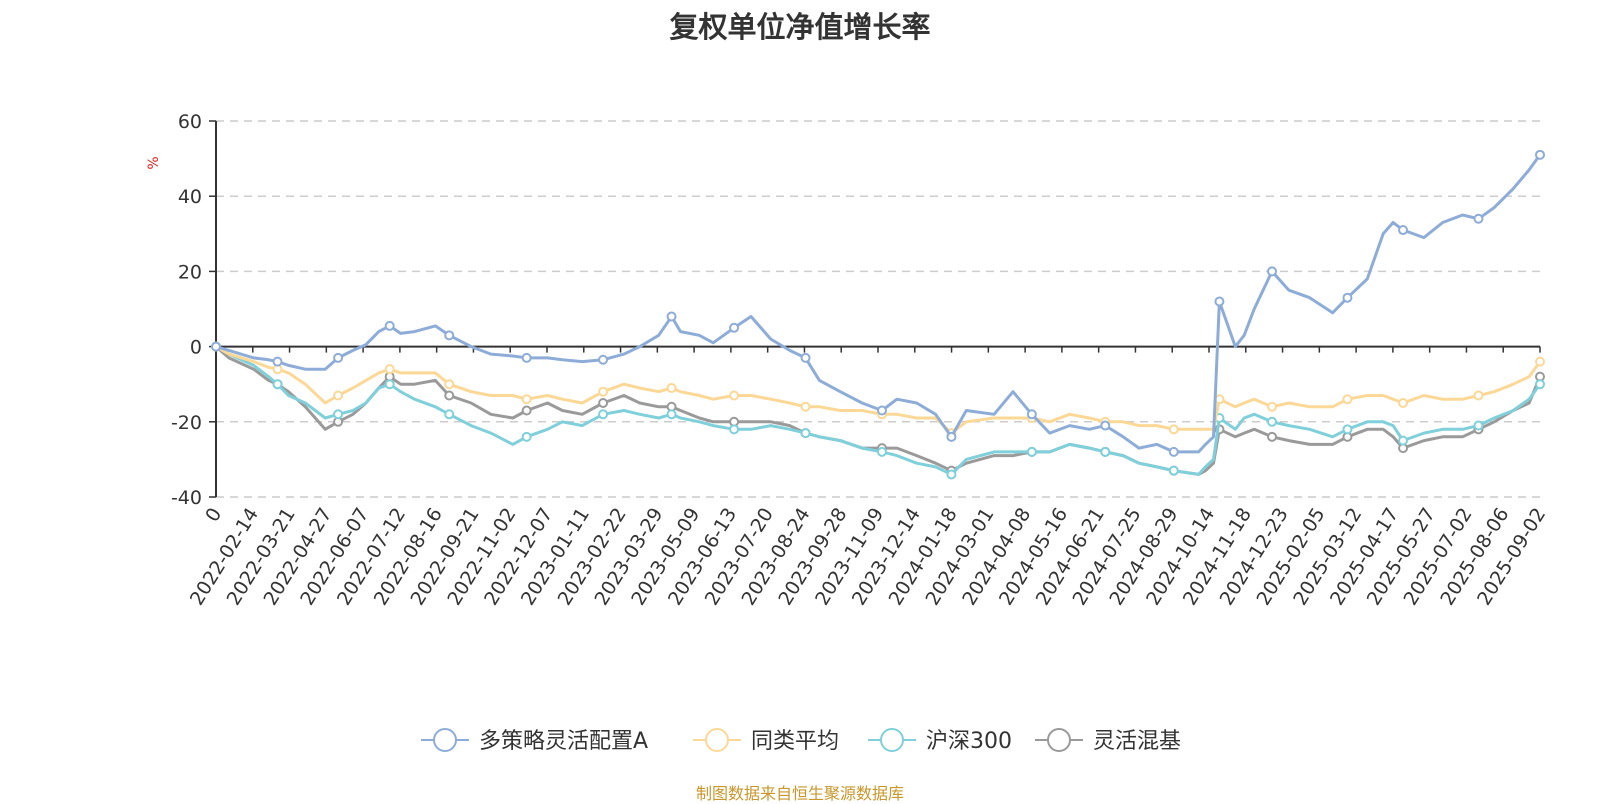 The height and width of the screenshot is (804, 1600). What do you see at coordinates (563, 741) in the screenshot?
I see `legend-label: 多策略灵活配置A` at bounding box center [563, 741].